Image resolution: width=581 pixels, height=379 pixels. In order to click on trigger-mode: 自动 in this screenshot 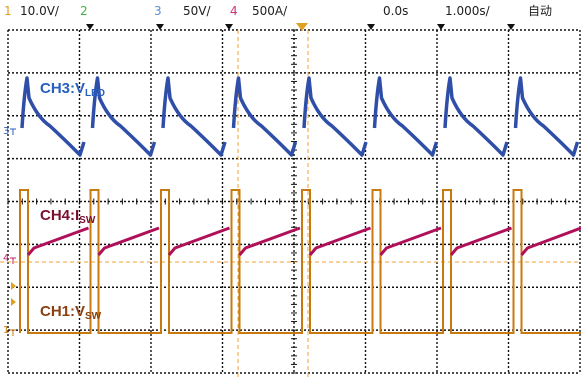, I will do `click(540, 11)`.